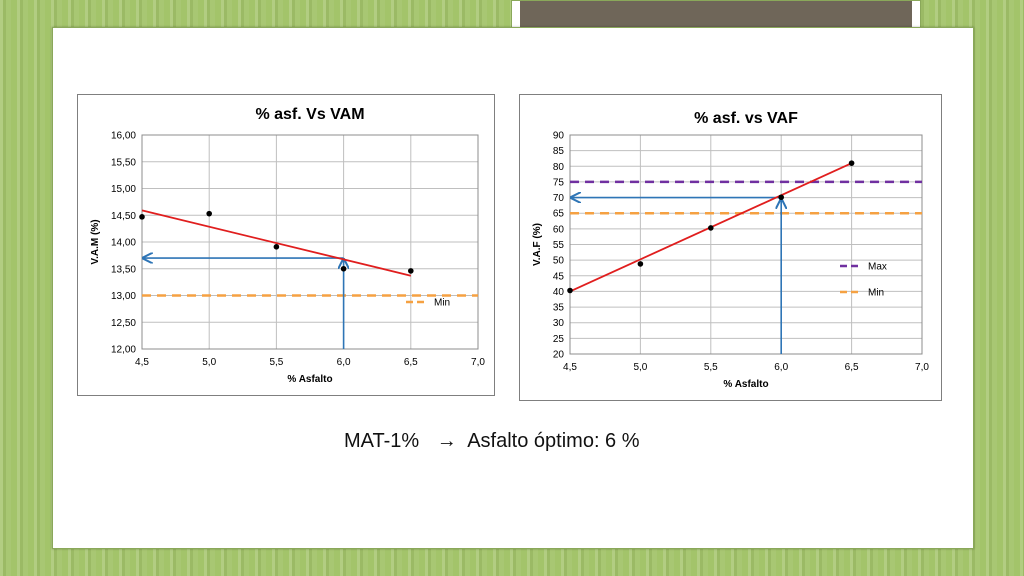 The height and width of the screenshot is (576, 1024). I want to click on y-tick-label: 70, so click(559, 198).